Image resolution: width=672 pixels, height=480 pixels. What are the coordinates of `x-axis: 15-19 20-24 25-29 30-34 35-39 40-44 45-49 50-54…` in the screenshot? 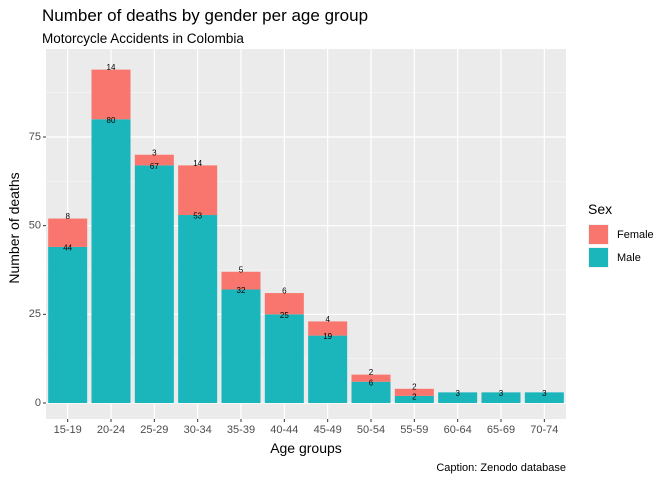 It's located at (306, 427).